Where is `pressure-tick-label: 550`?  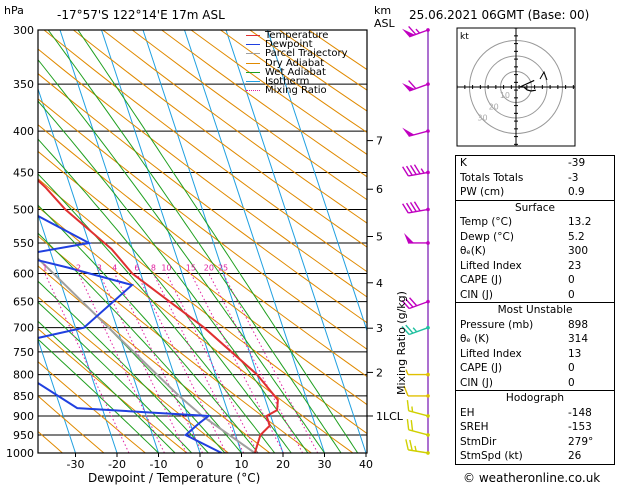 pressure-tick-label: 550 is located at coordinates (23, 243).